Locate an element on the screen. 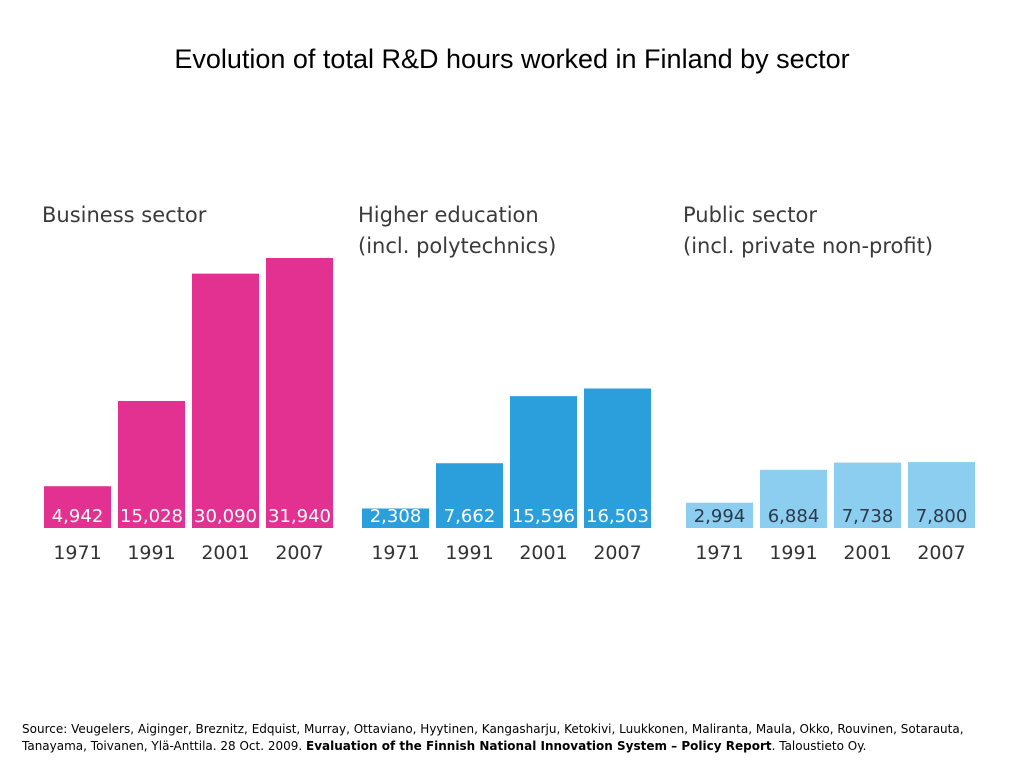 This screenshot has height=768, width=1024. bar-panel: 2,994 1971 6,884 1991 7,738 2001 7,800 2007 is located at coordinates (830, 513).